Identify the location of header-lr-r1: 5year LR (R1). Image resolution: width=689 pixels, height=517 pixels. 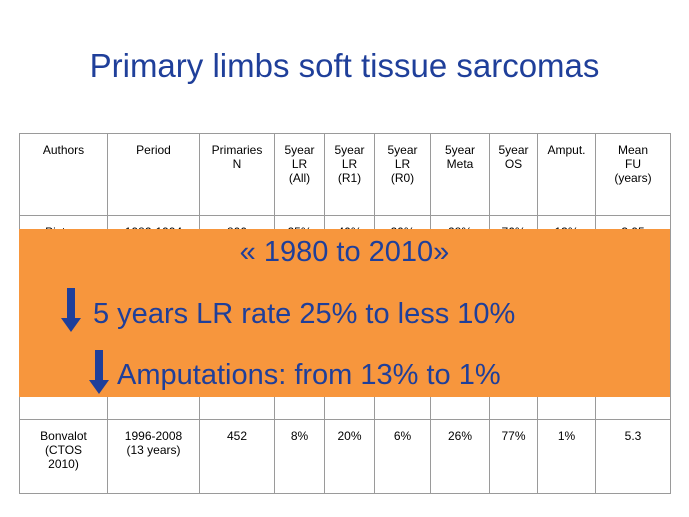
(349, 174).